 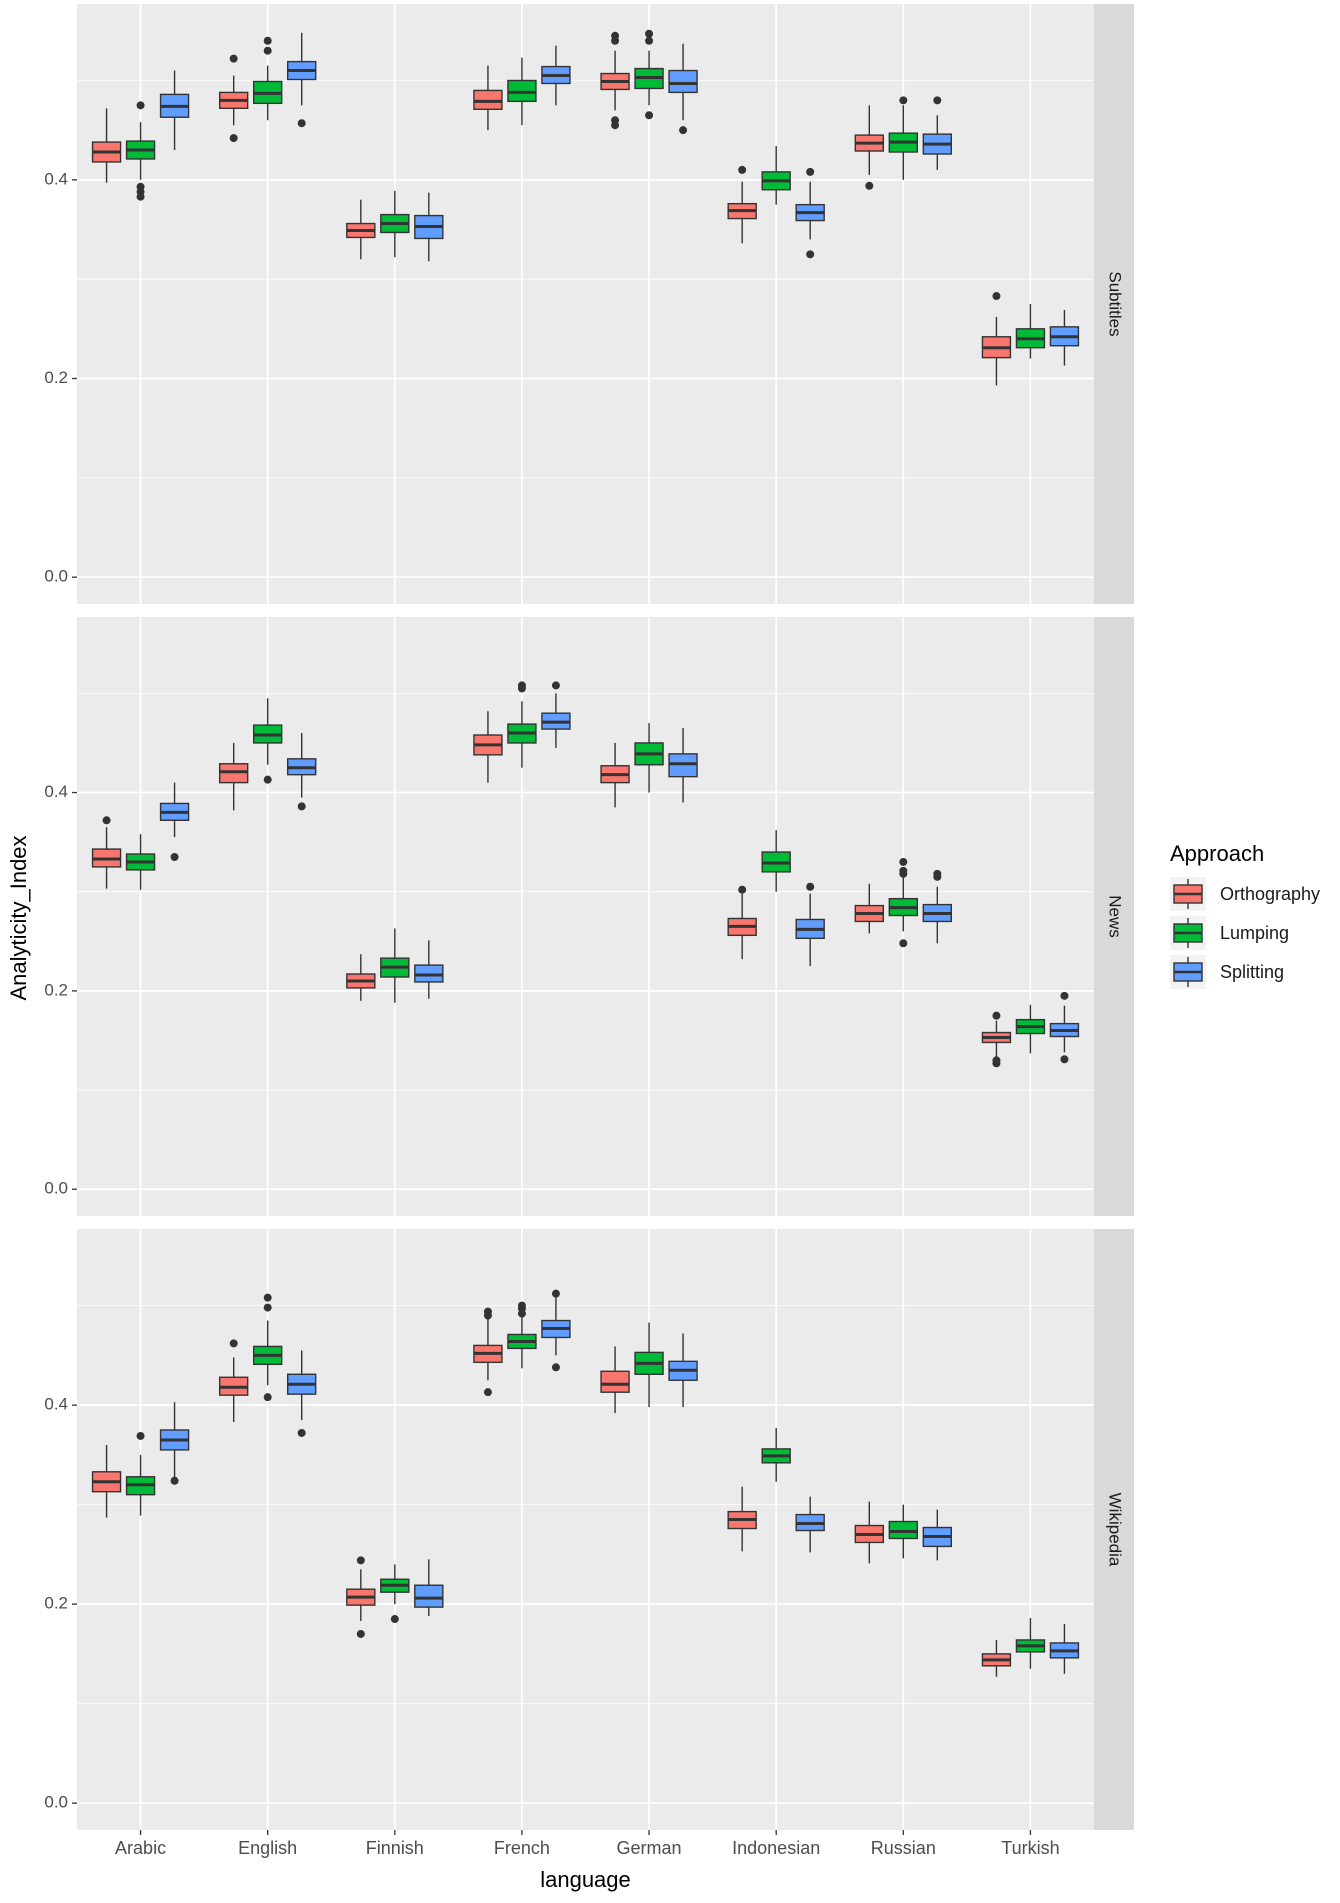 What do you see at coordinates (585, 1879) in the screenshot?
I see `x-axis-title: language` at bounding box center [585, 1879].